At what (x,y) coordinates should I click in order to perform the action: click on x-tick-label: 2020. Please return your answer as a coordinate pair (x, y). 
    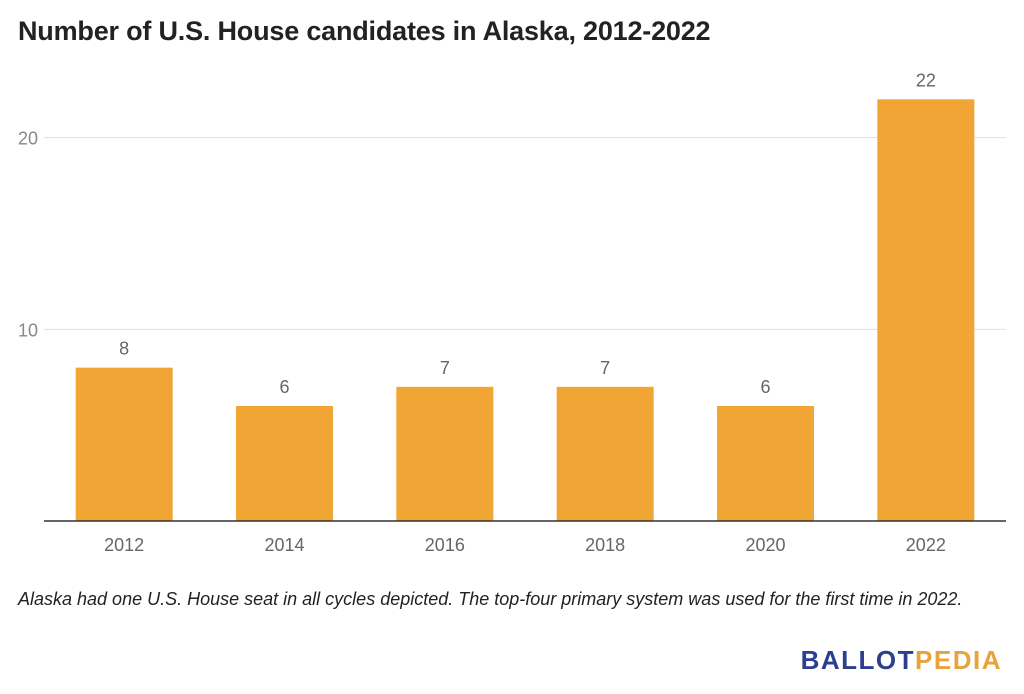
    Looking at the image, I should click on (765, 545).